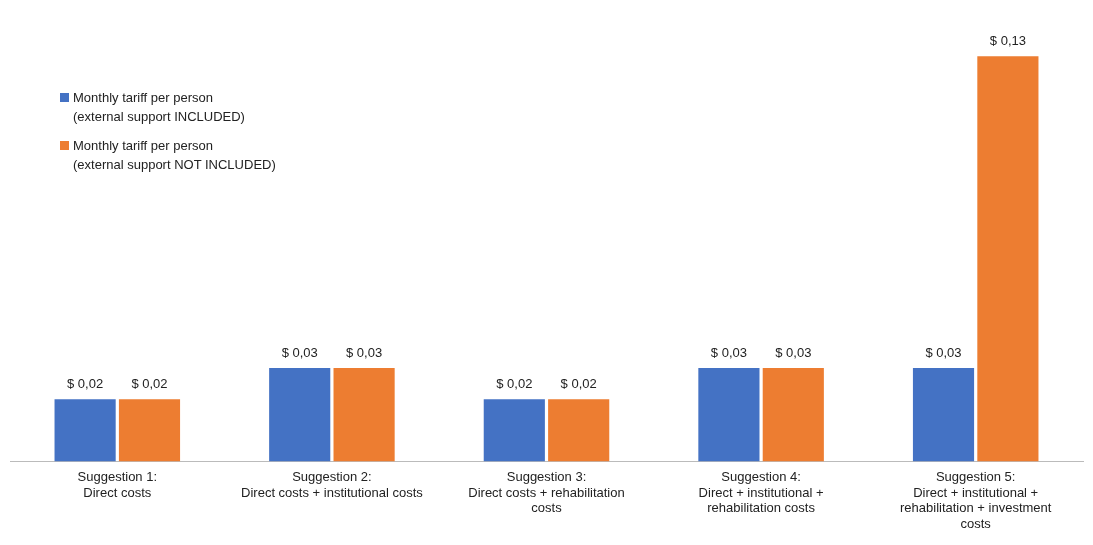 The image size is (1093, 545). What do you see at coordinates (761, 492) in the screenshot?
I see `x-tick-label: Suggestion 4: Direct + institutional + rehabilitation costs` at bounding box center [761, 492].